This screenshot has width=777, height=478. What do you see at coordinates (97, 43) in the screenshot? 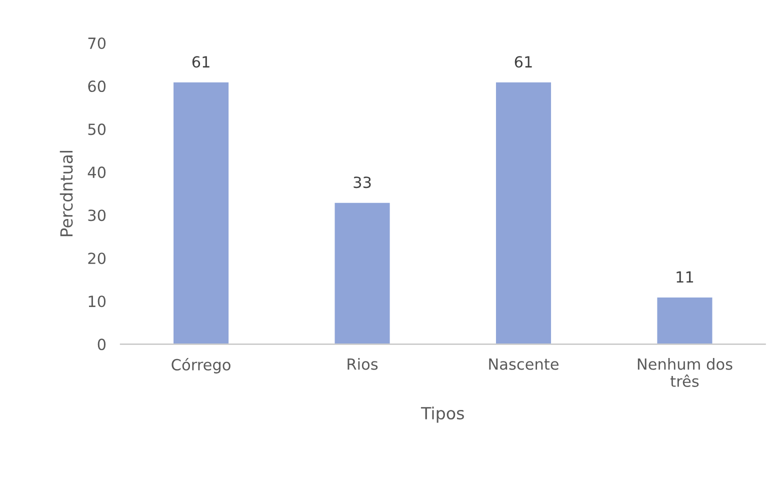
I see `y-tick-label: 70` at bounding box center [97, 43].